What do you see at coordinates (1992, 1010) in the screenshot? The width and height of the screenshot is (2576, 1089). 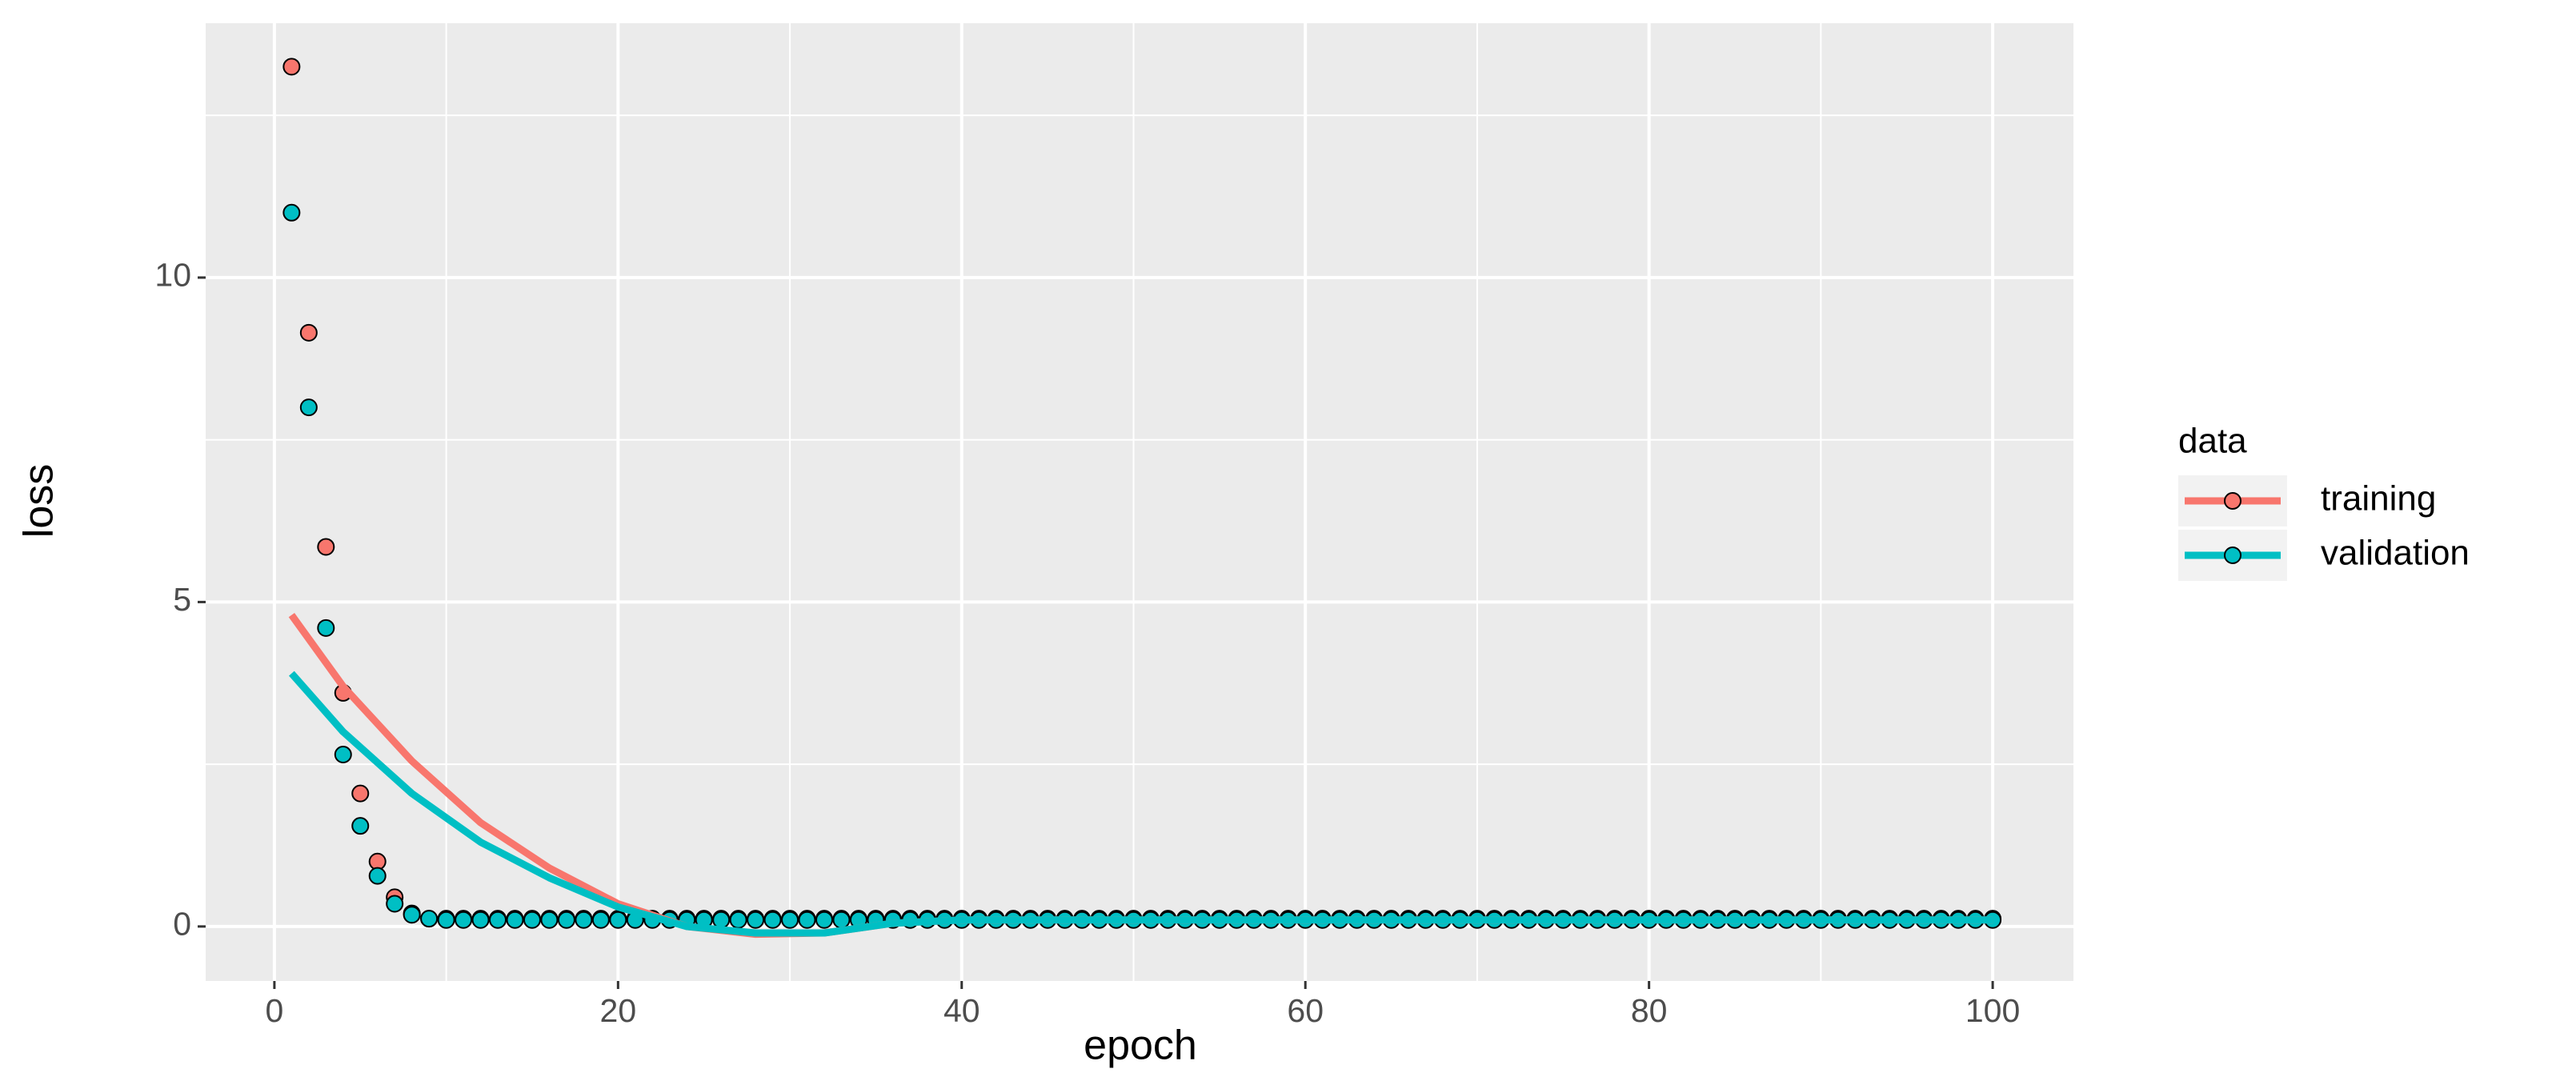 I see `x-tick-label: 100` at bounding box center [1992, 1010].